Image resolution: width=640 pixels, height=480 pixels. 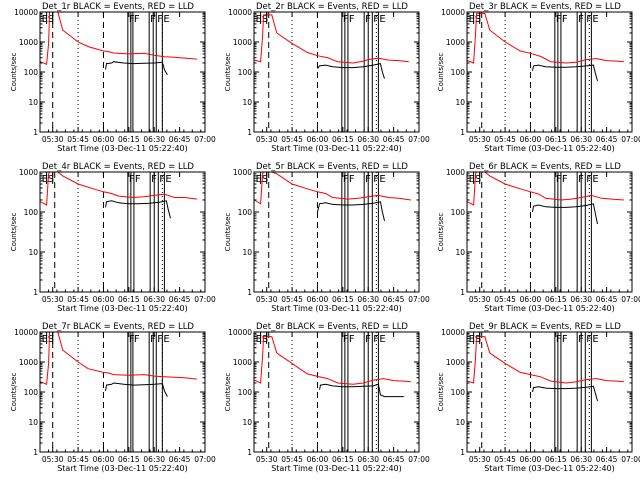 I want to click on y-tick-label: 1000, so click(x=455, y=42).